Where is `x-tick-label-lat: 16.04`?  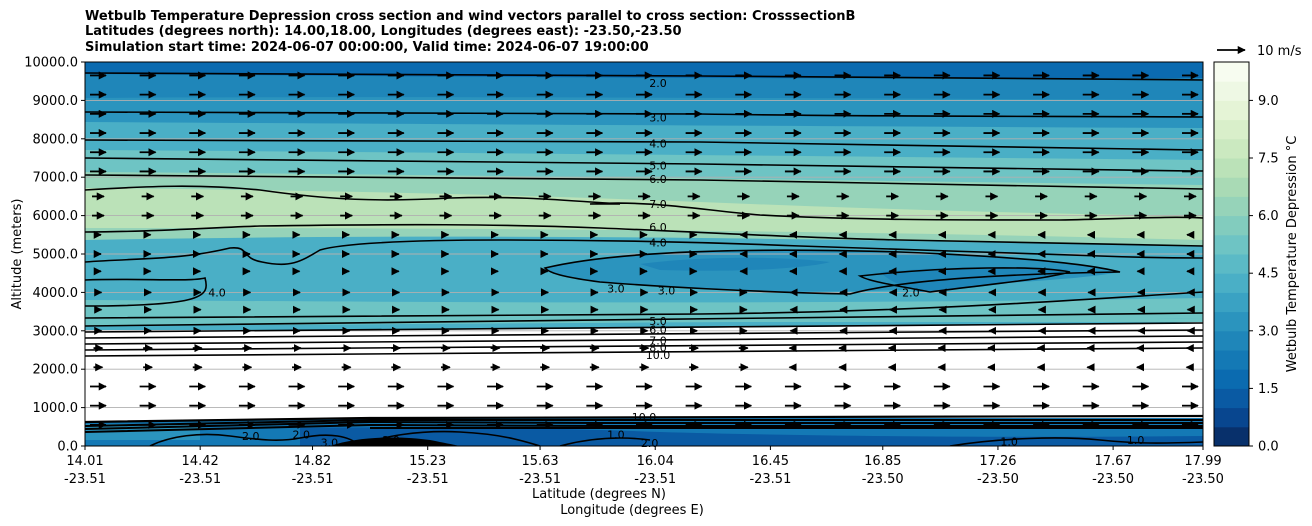
x-tick-label-lat: 16.04 is located at coordinates (655, 461).